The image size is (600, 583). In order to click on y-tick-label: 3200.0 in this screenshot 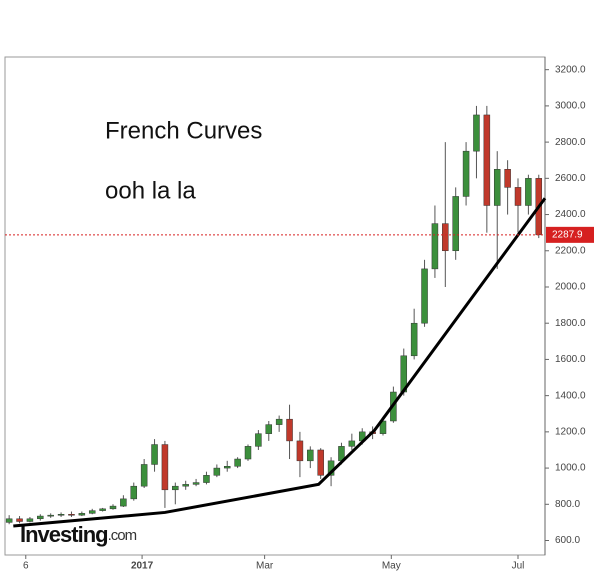, I will do `click(570, 69)`.